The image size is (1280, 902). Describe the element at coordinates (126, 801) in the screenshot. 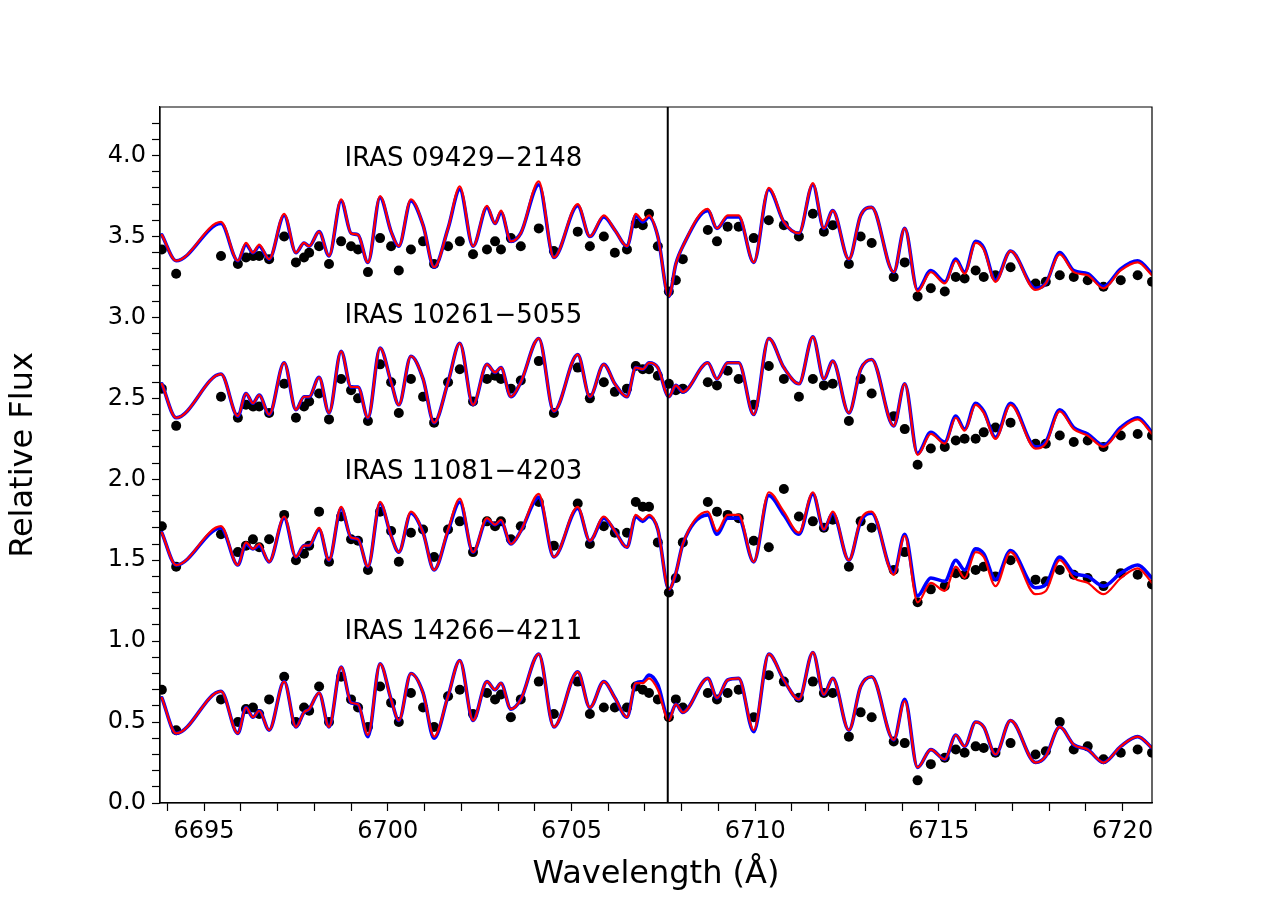

I see `y-tick-label: 0.0` at that location.